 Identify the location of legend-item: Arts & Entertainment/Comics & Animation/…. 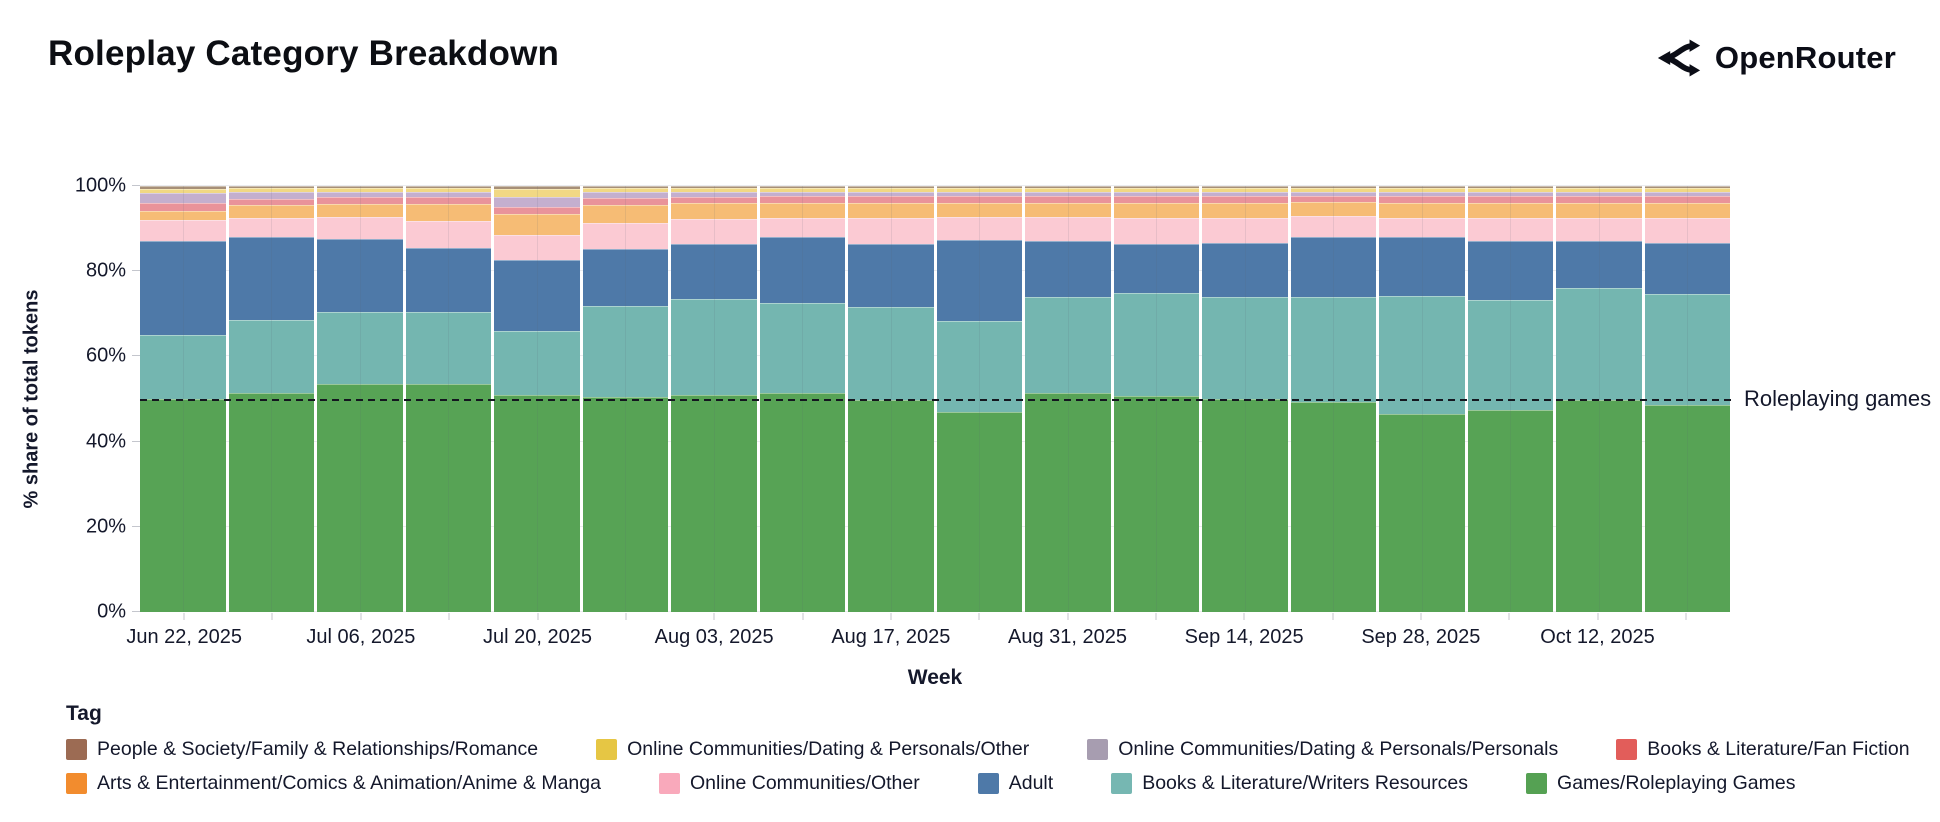
(333, 783).